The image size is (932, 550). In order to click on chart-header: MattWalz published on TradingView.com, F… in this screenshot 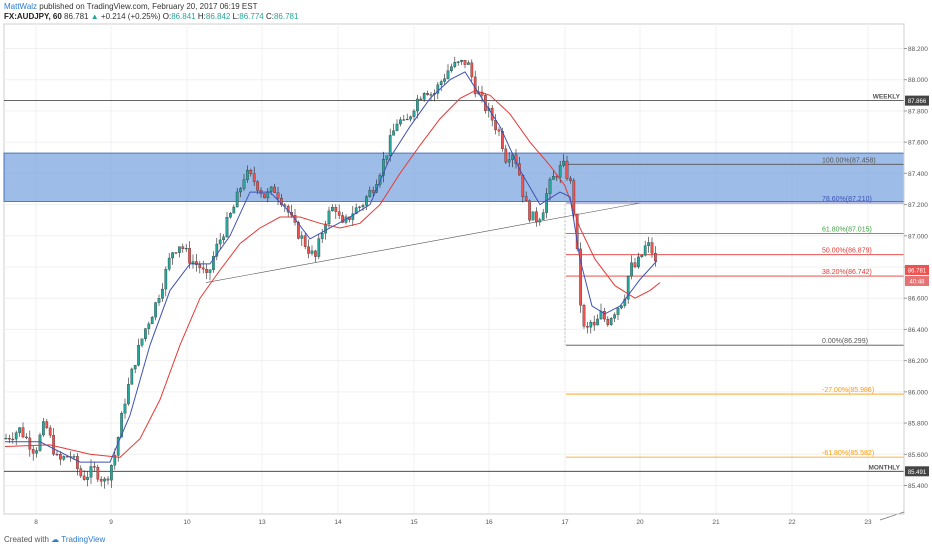, I will do `click(151, 12)`.